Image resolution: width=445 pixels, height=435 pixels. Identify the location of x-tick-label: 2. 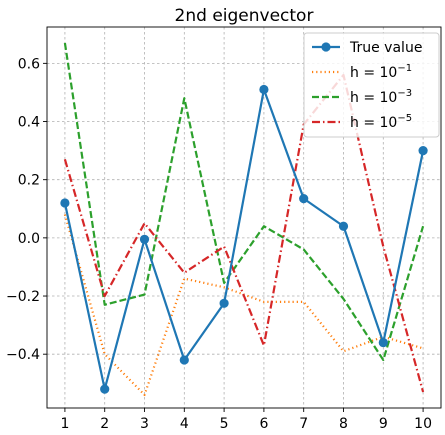
(104, 424).